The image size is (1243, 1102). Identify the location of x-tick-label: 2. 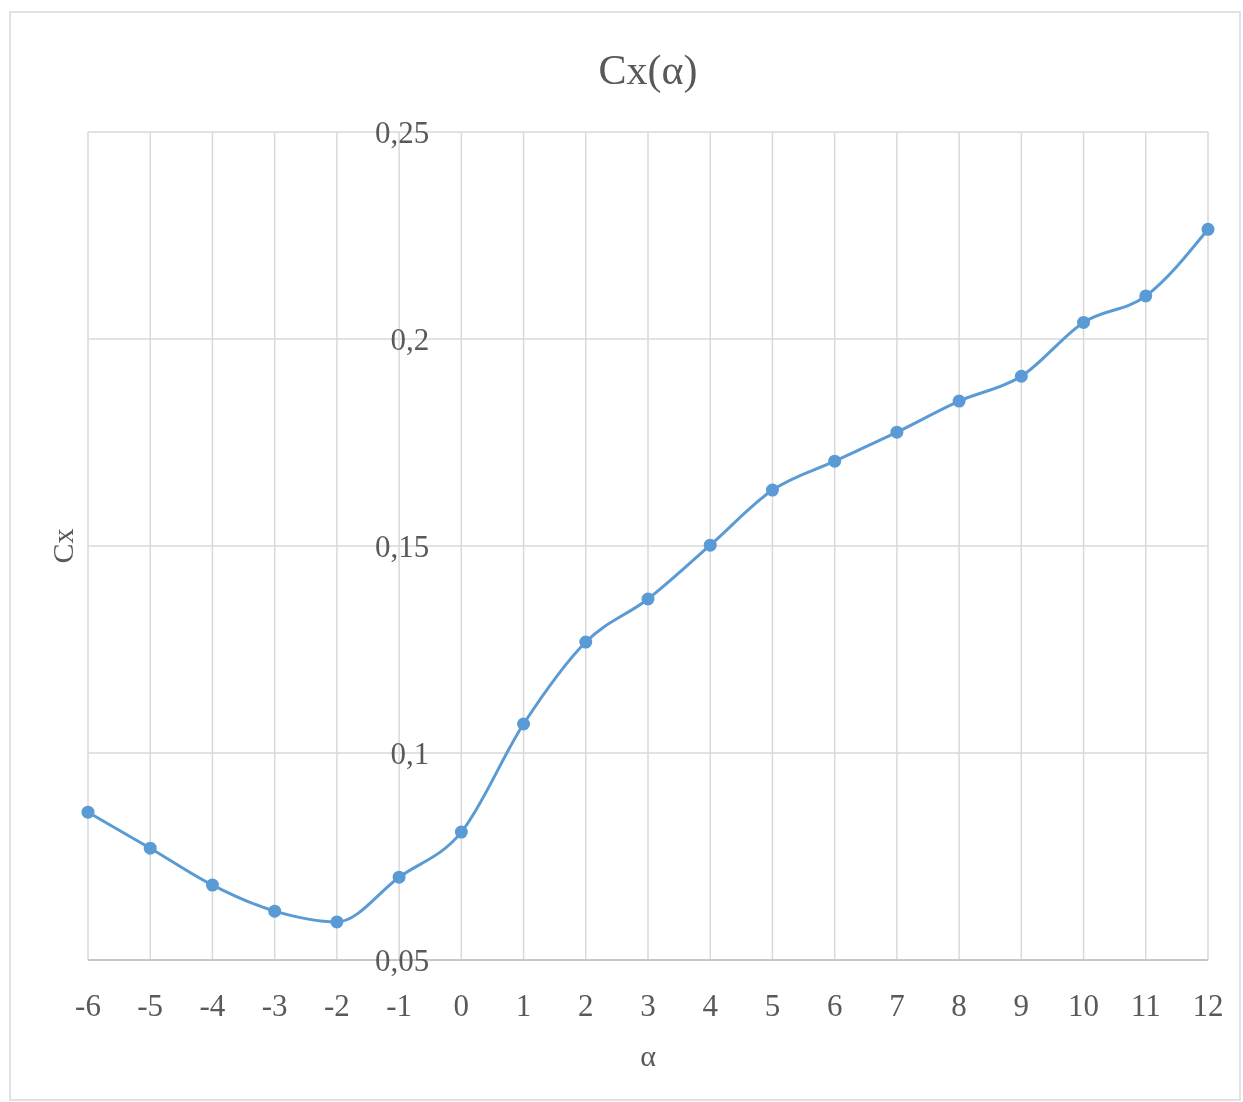
(586, 1005).